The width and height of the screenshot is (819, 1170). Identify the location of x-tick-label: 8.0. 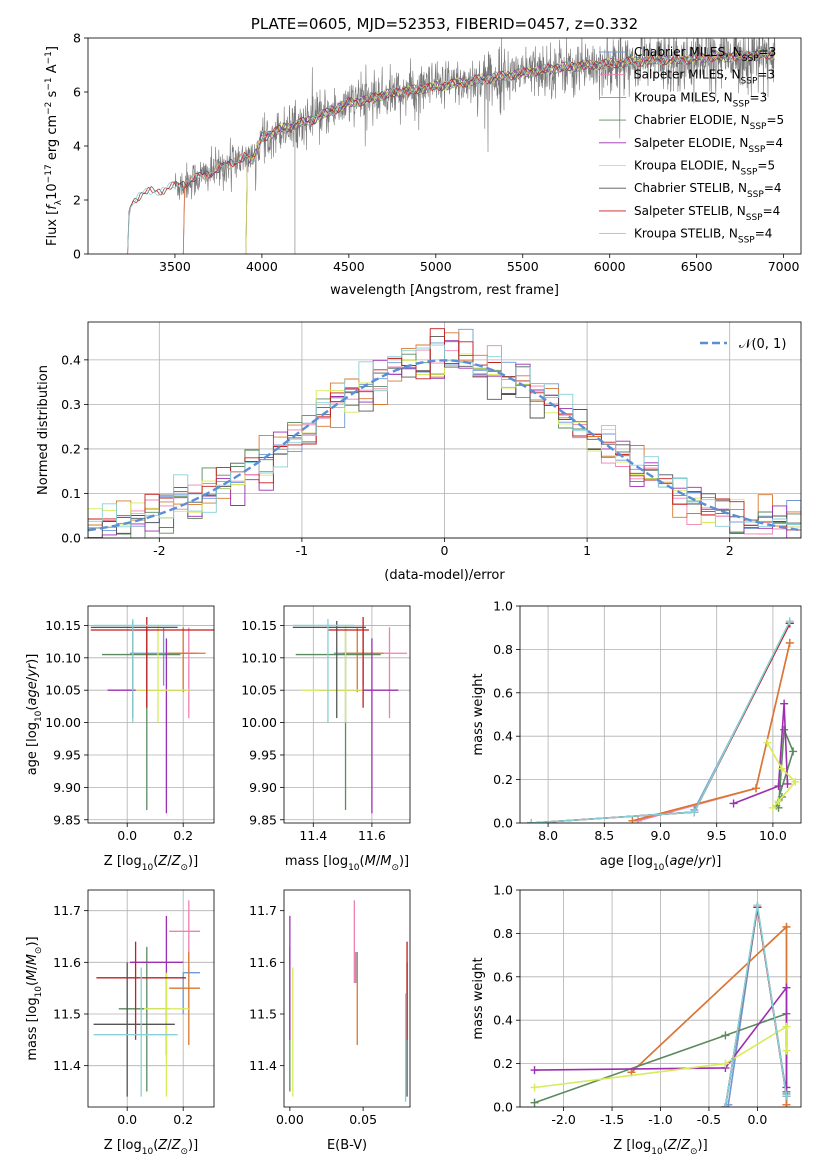
(548, 835).